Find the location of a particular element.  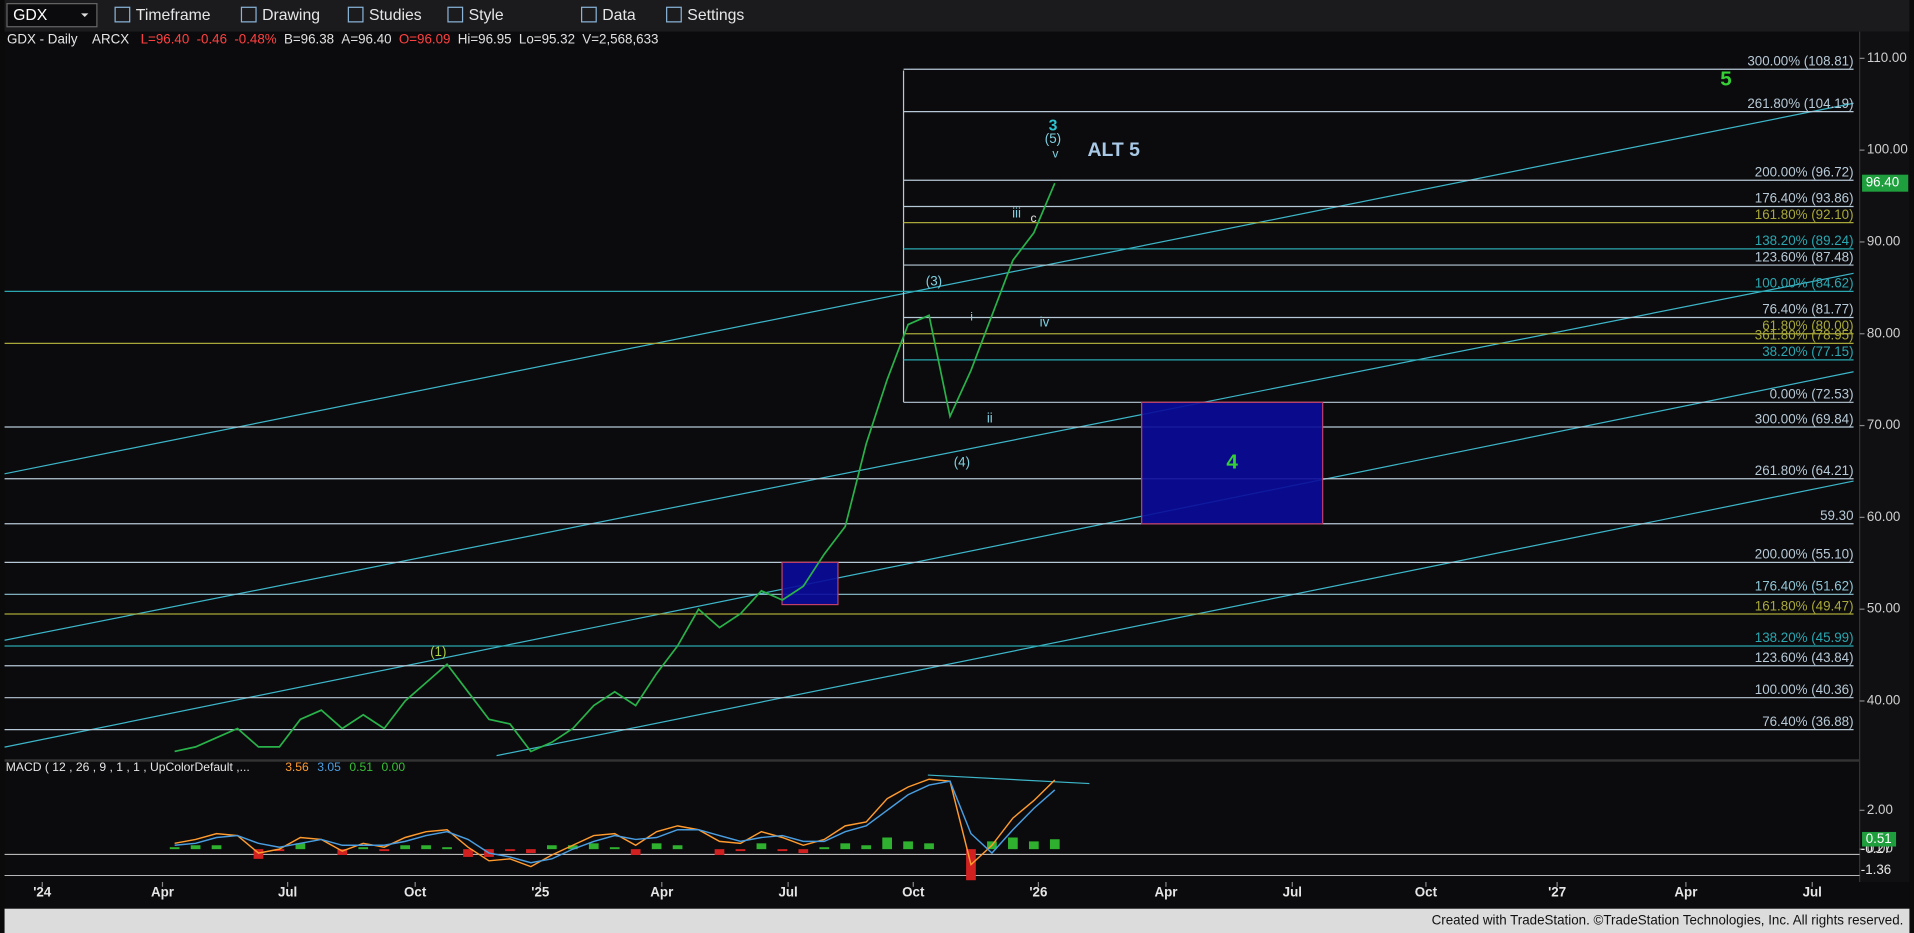

fib-level-label: 261.80% (64.21) is located at coordinates (1804, 470).